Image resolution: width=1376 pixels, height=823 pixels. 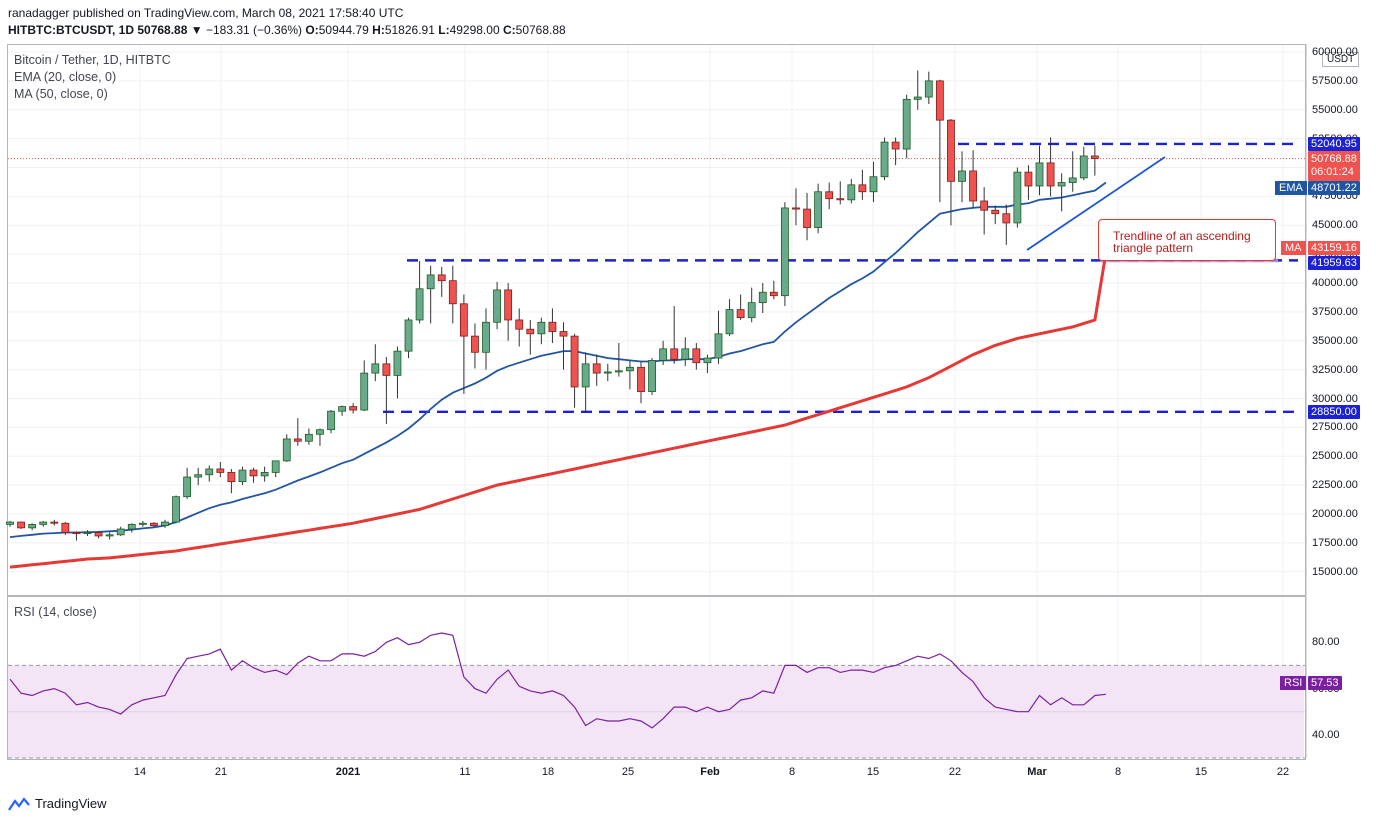 What do you see at coordinates (1326, 734) in the screenshot?
I see `rsi-tick-label: 40.00` at bounding box center [1326, 734].